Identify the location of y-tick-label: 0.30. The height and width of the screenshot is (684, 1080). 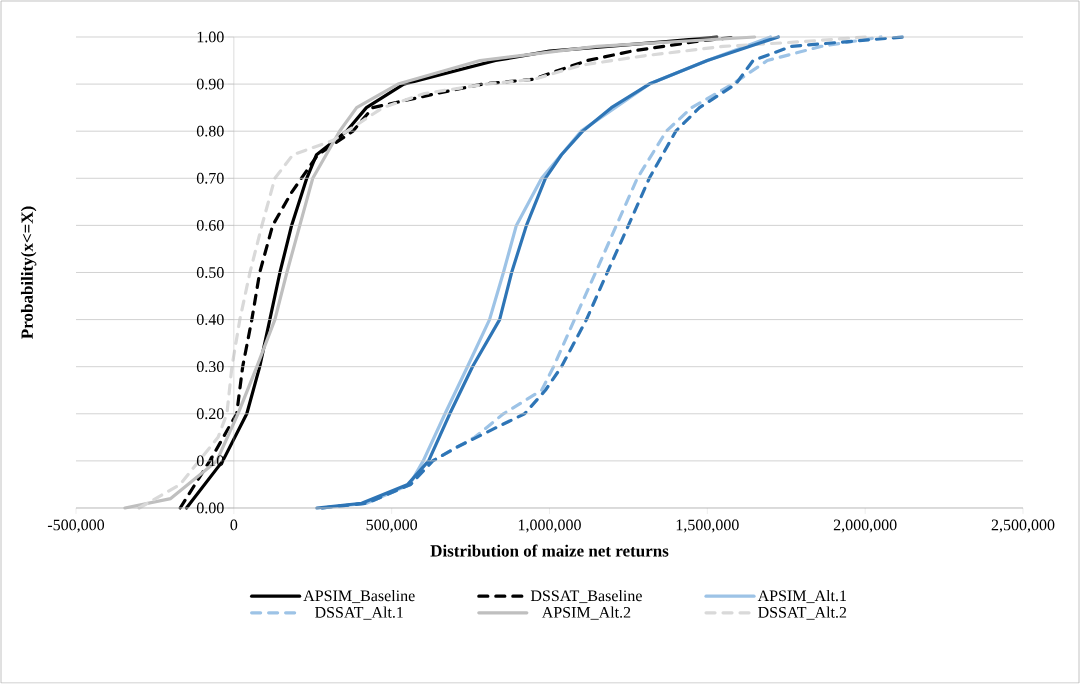
(210, 367).